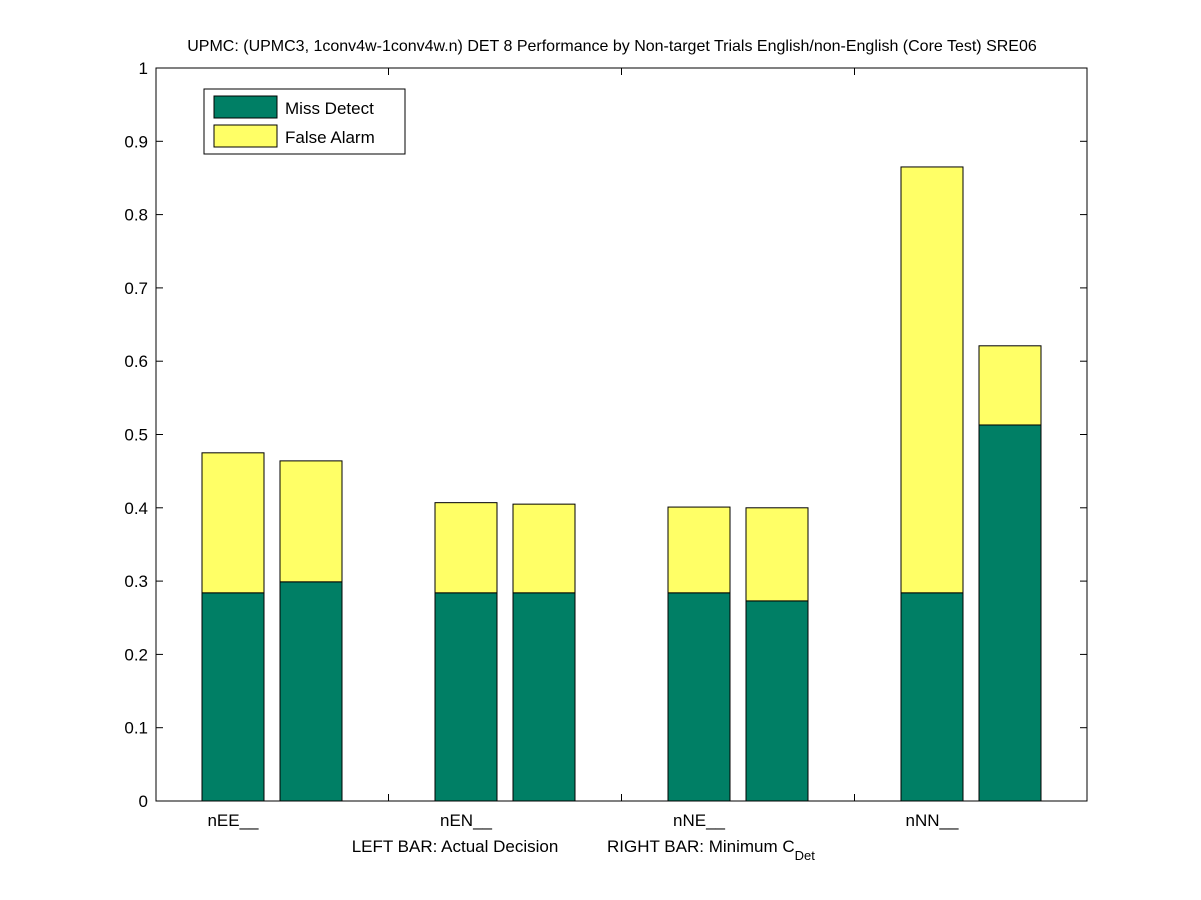 The height and width of the screenshot is (900, 1201). Describe the element at coordinates (143, 68) in the screenshot. I see `y-tick-label: 1` at that location.